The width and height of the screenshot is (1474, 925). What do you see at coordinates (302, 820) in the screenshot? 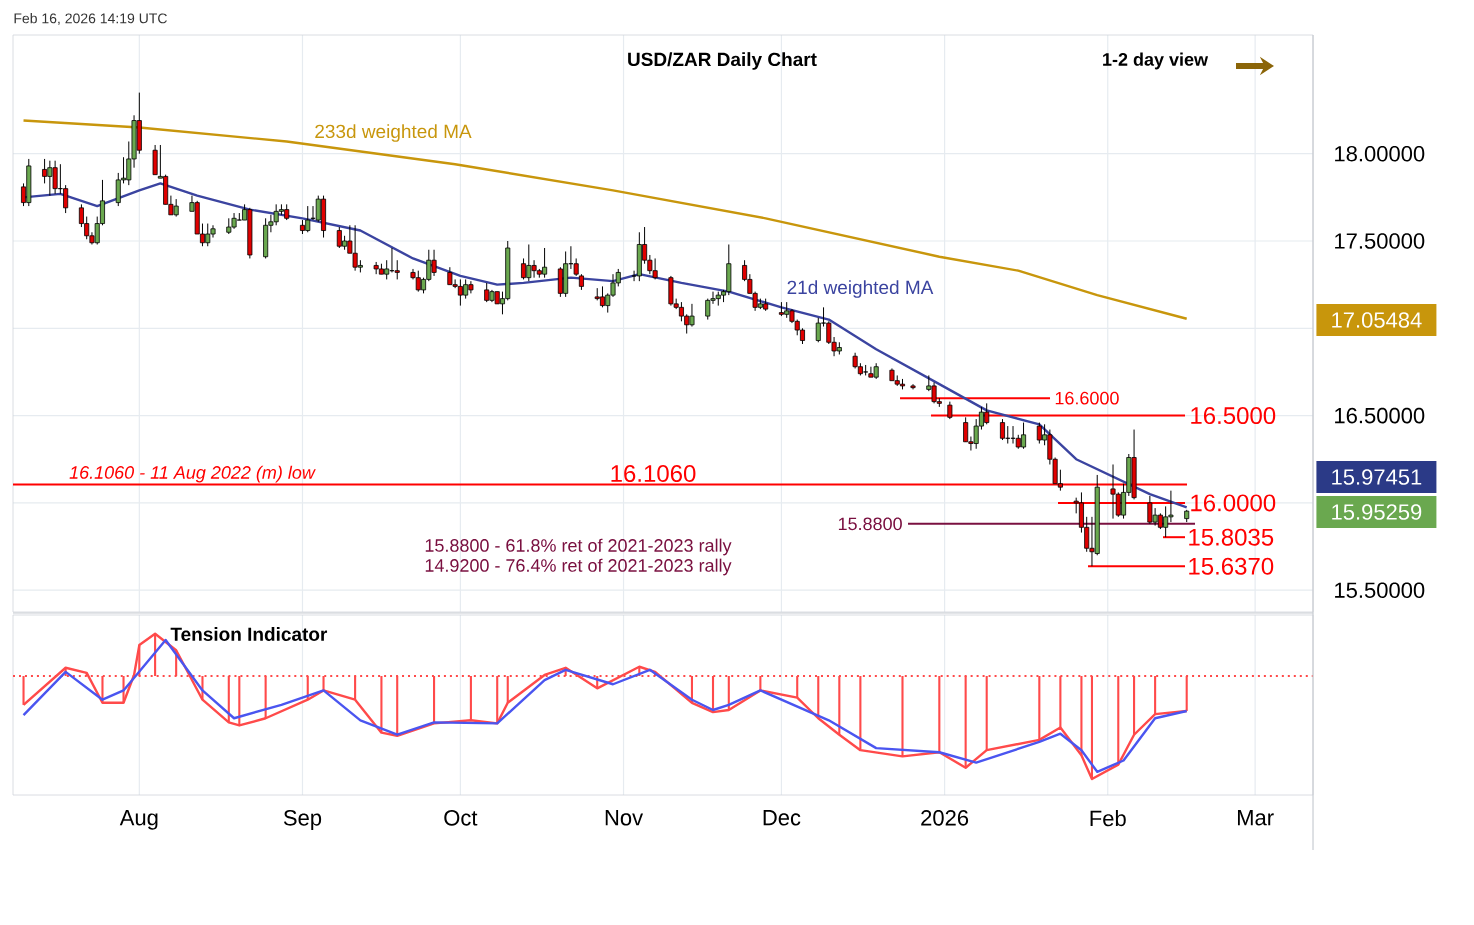
I see `x-tick-label: Sep` at bounding box center [302, 820].